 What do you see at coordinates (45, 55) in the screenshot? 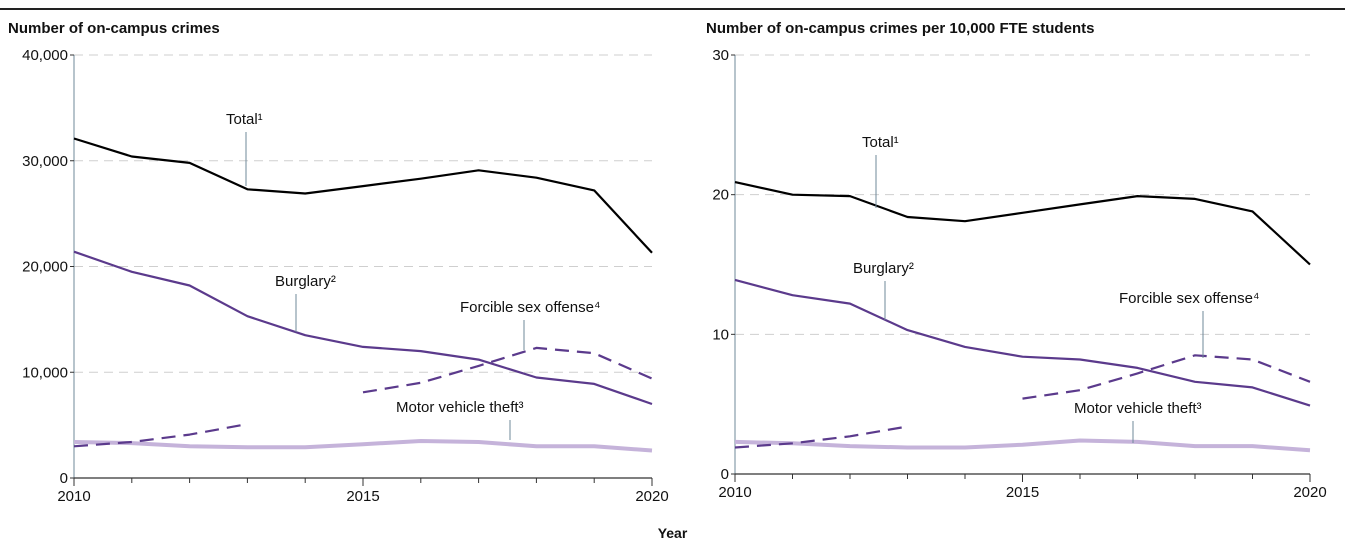
I see `y-tick-label: 40,000` at bounding box center [45, 55].